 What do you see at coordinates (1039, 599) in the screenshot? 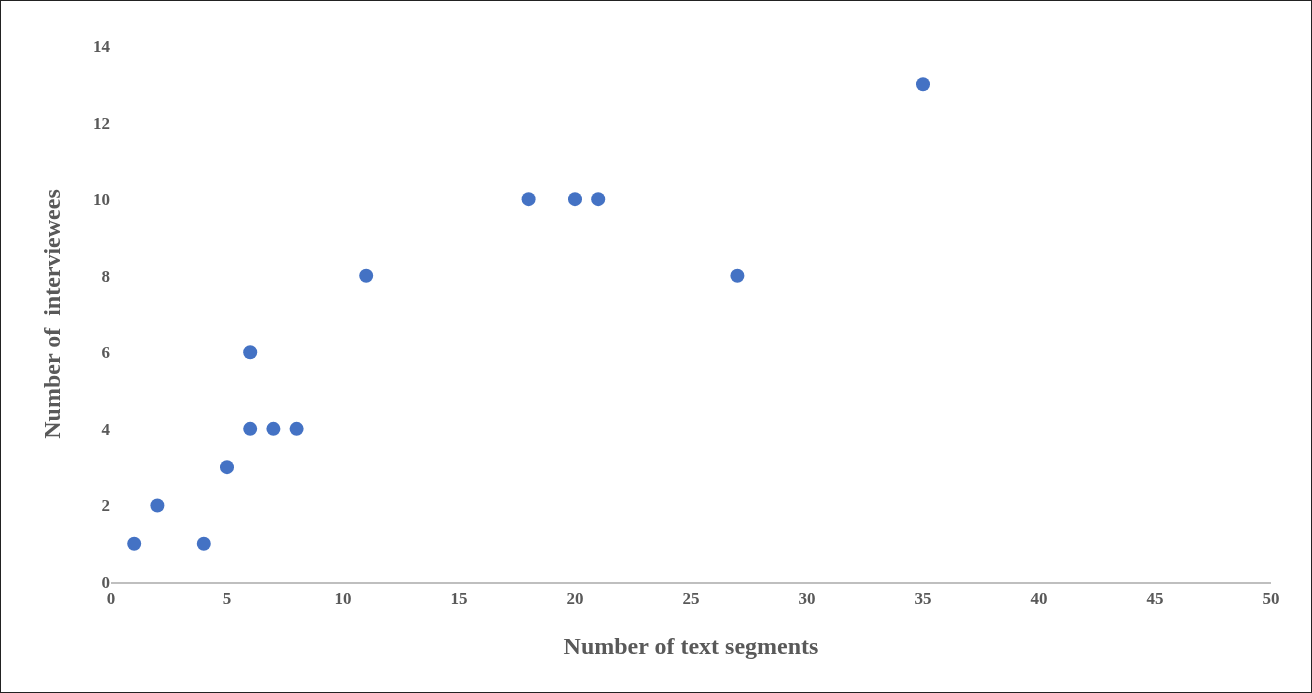
I see `x-tick-label: 40` at bounding box center [1039, 599].